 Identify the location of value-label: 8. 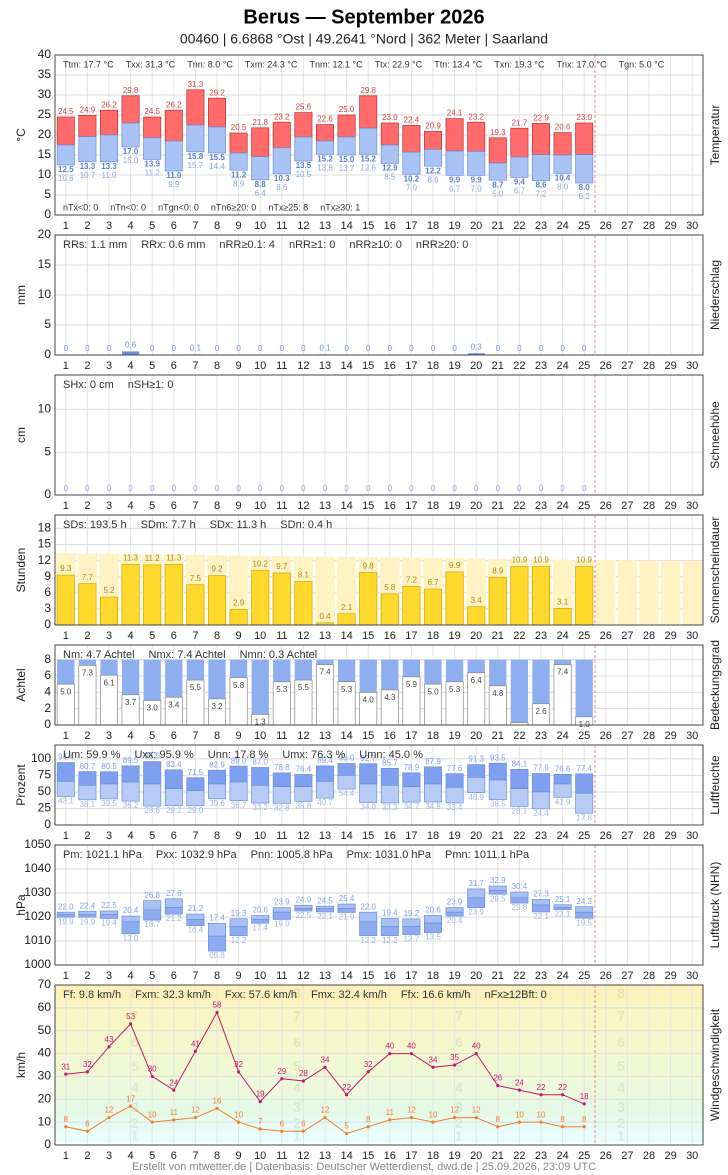
(584, 1119).